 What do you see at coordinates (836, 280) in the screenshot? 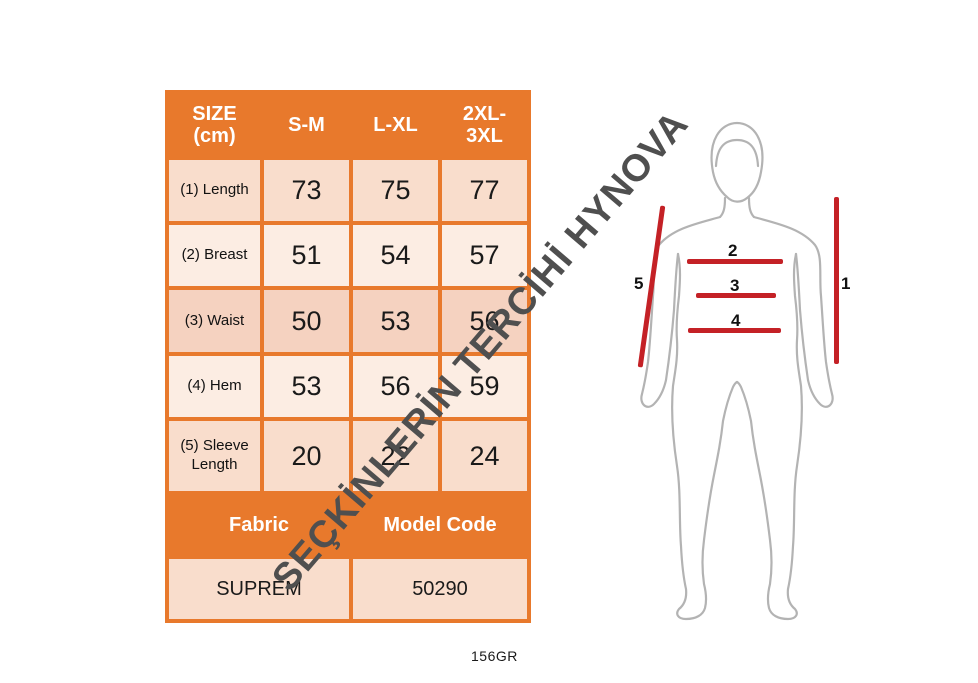
I see `measure-line-length` at bounding box center [836, 280].